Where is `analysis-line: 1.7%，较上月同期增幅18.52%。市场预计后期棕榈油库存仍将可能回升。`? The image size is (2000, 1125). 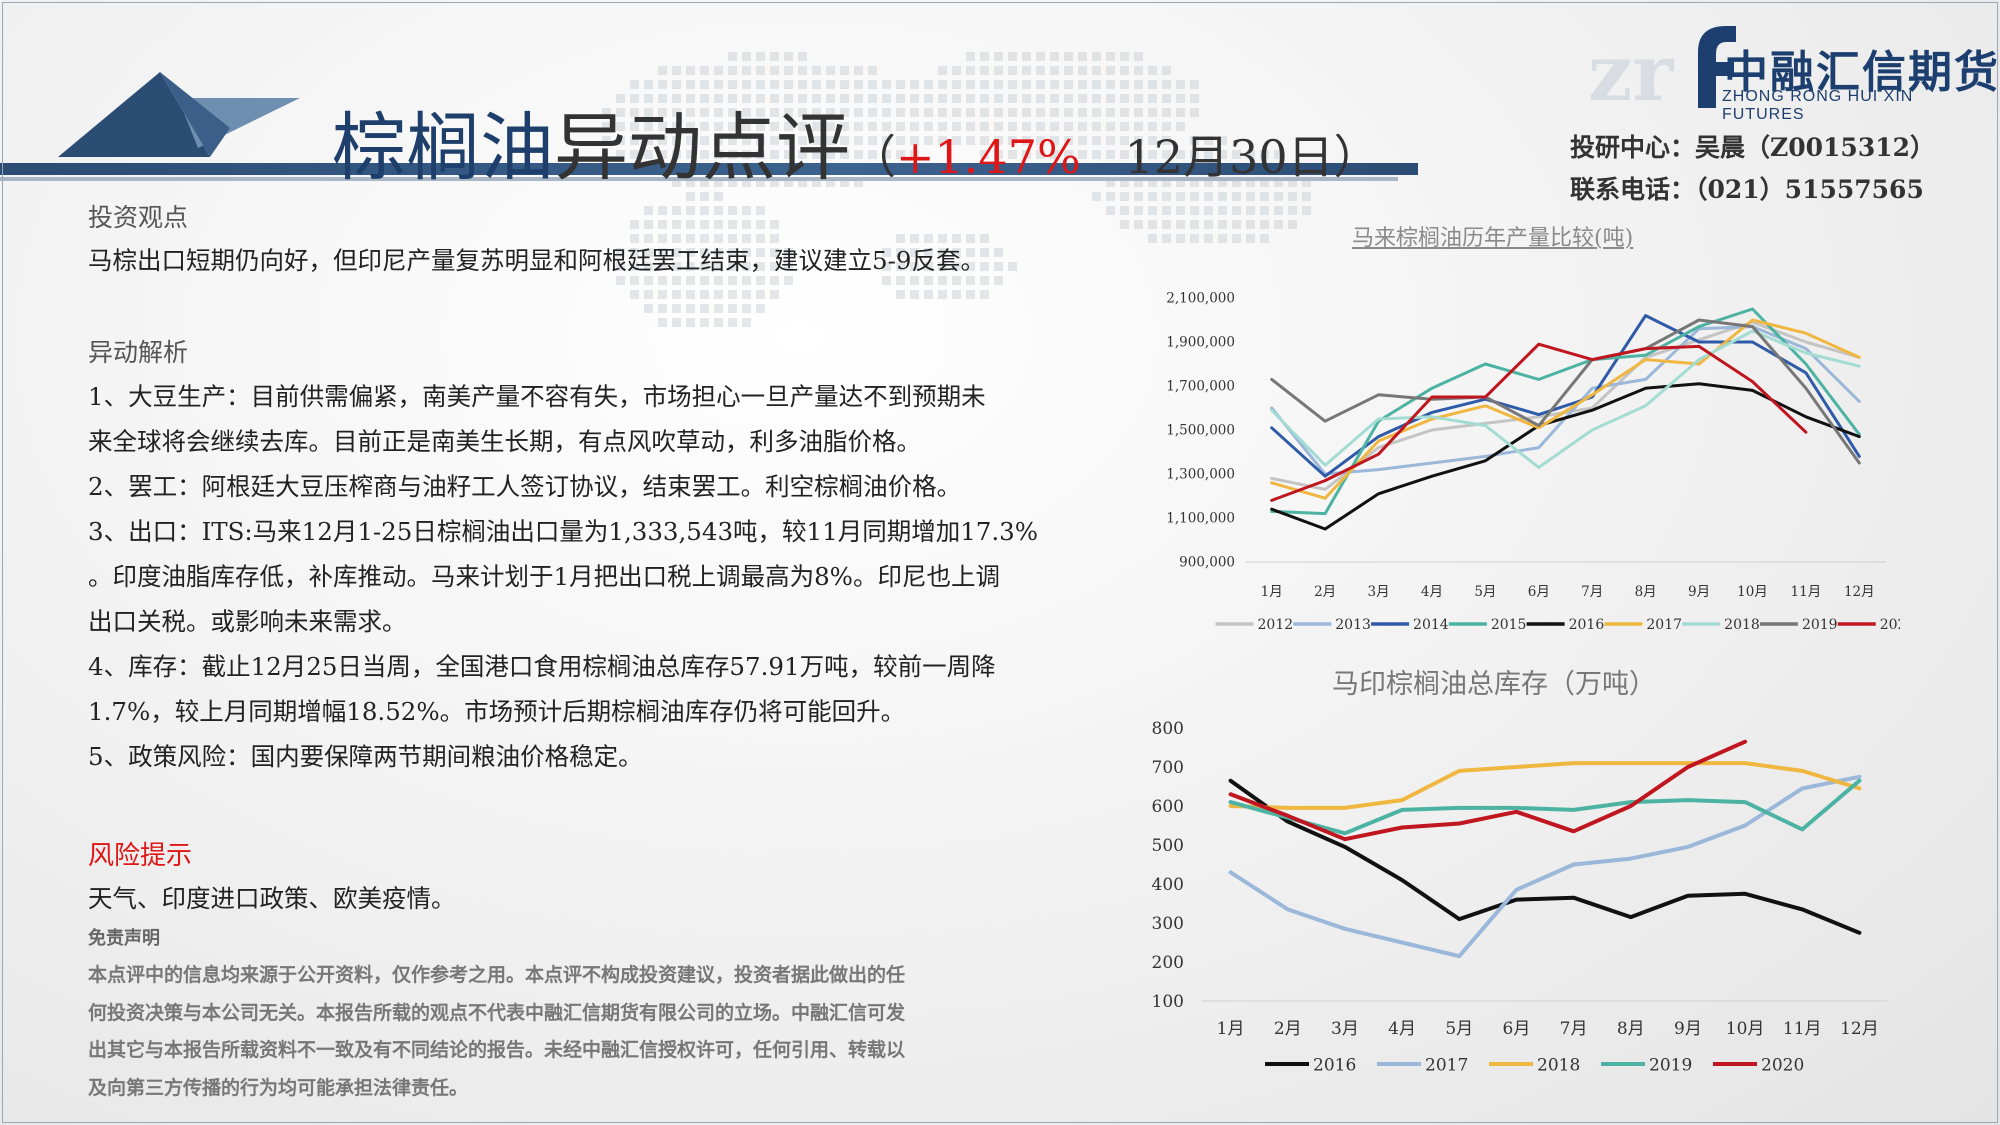
analysis-line: 1.7%，较上月同期增幅18.52%。市场预计后期棕榈油库存仍将可能回升。 is located at coordinates (497, 711).